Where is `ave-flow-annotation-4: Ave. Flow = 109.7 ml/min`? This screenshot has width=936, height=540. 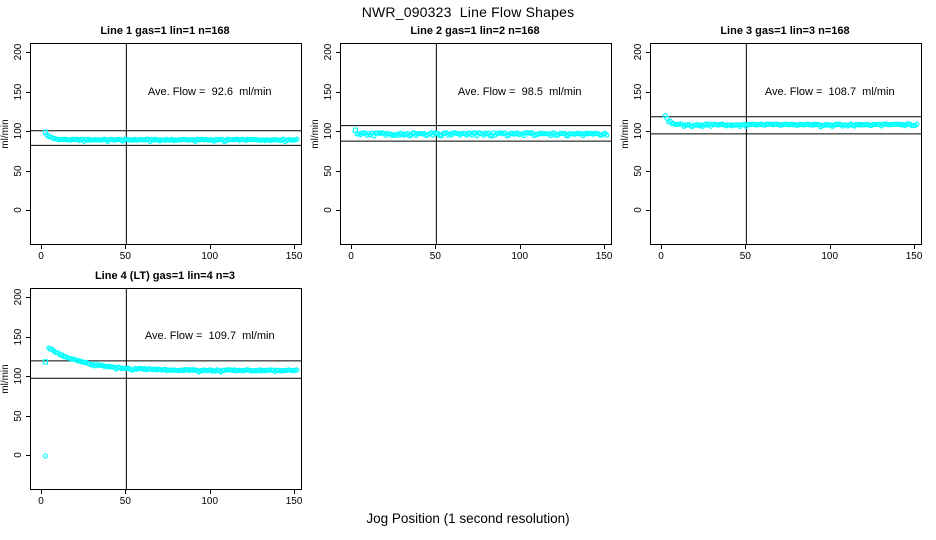 ave-flow-annotation-4: Ave. Flow = 109.7 ml/min is located at coordinates (209, 335).